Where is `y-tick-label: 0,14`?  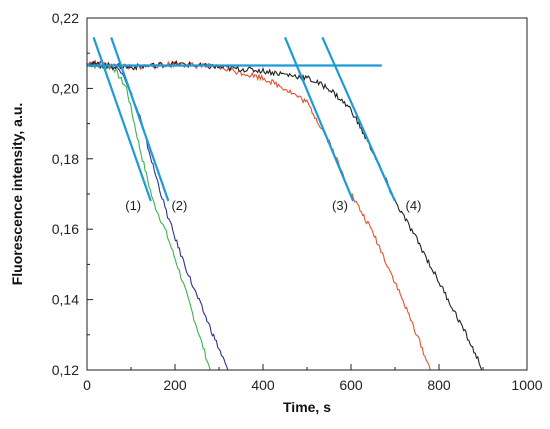
y-tick-label: 0,14 is located at coordinates (65, 300).